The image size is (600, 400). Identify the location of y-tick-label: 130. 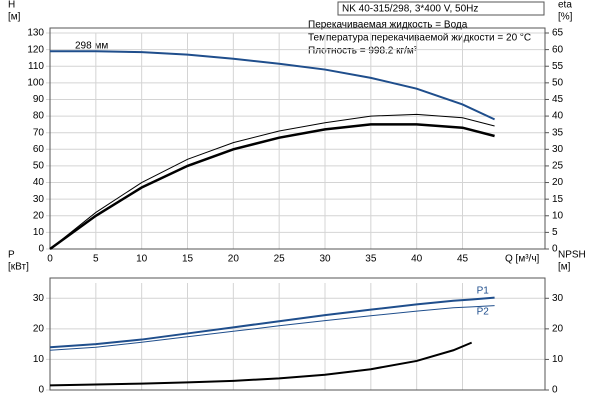
(35, 33).